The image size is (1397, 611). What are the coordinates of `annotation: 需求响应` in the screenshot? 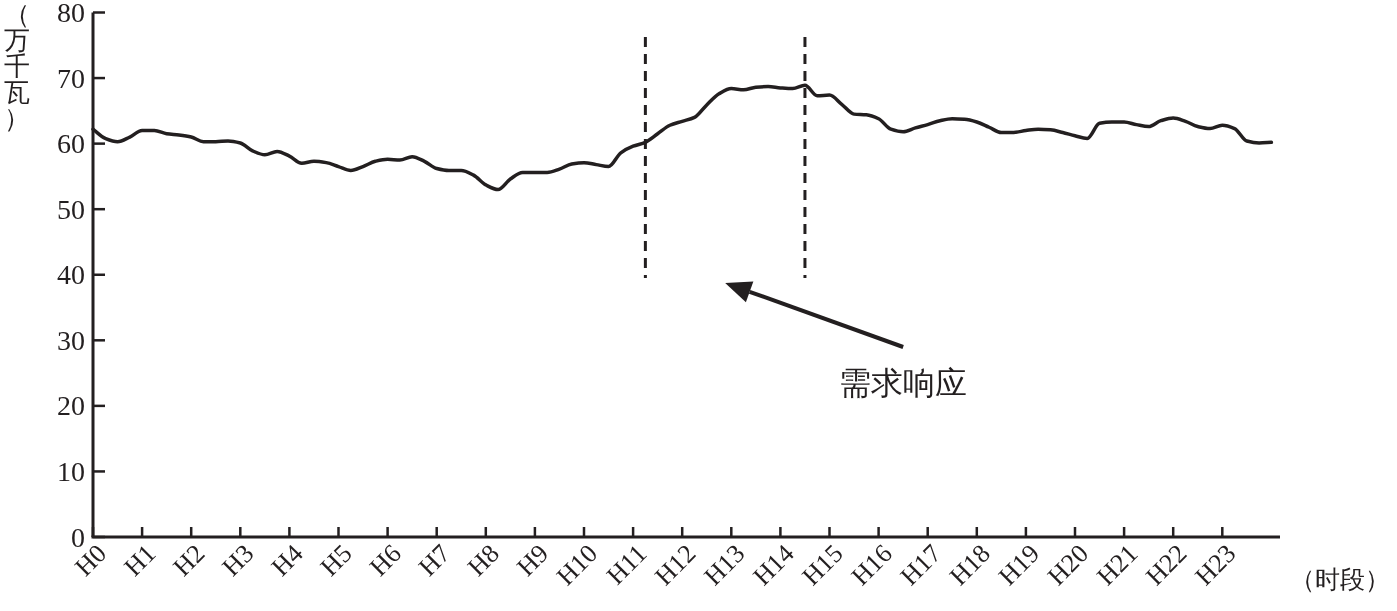 It's located at (903, 383).